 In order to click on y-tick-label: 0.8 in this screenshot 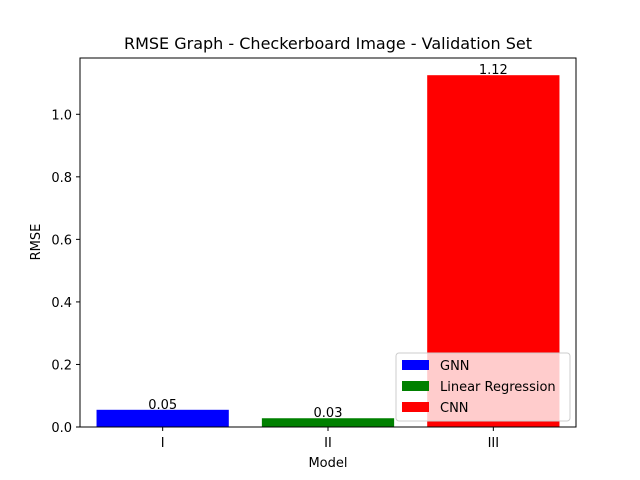, I will do `click(61, 178)`.